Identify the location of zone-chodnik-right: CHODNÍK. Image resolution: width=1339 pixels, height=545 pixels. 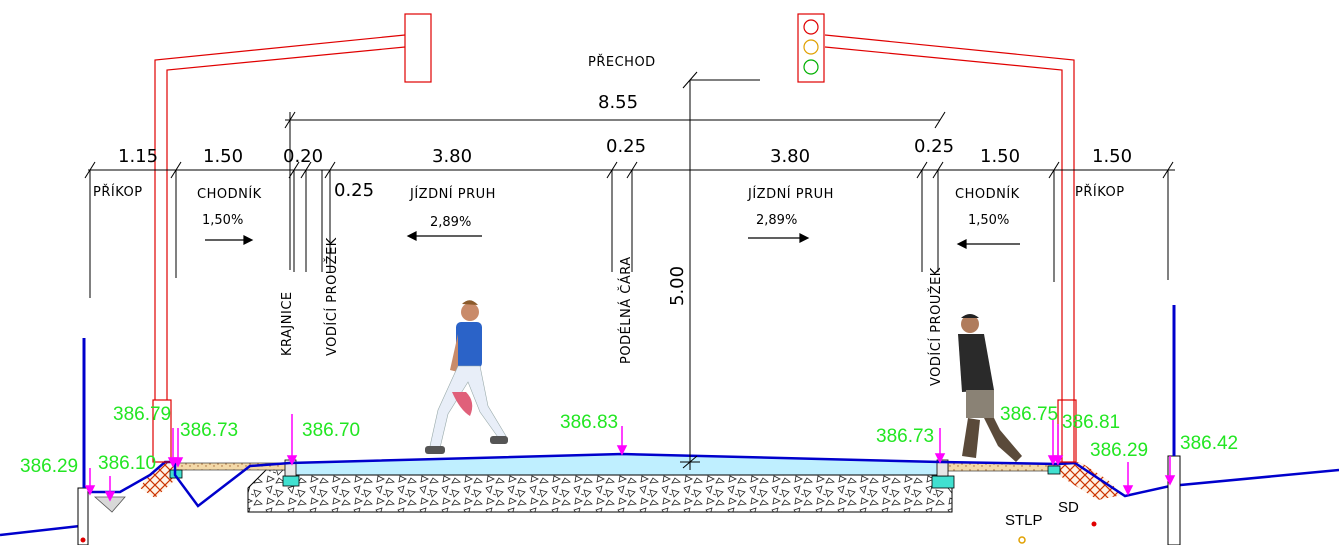
(987, 194).